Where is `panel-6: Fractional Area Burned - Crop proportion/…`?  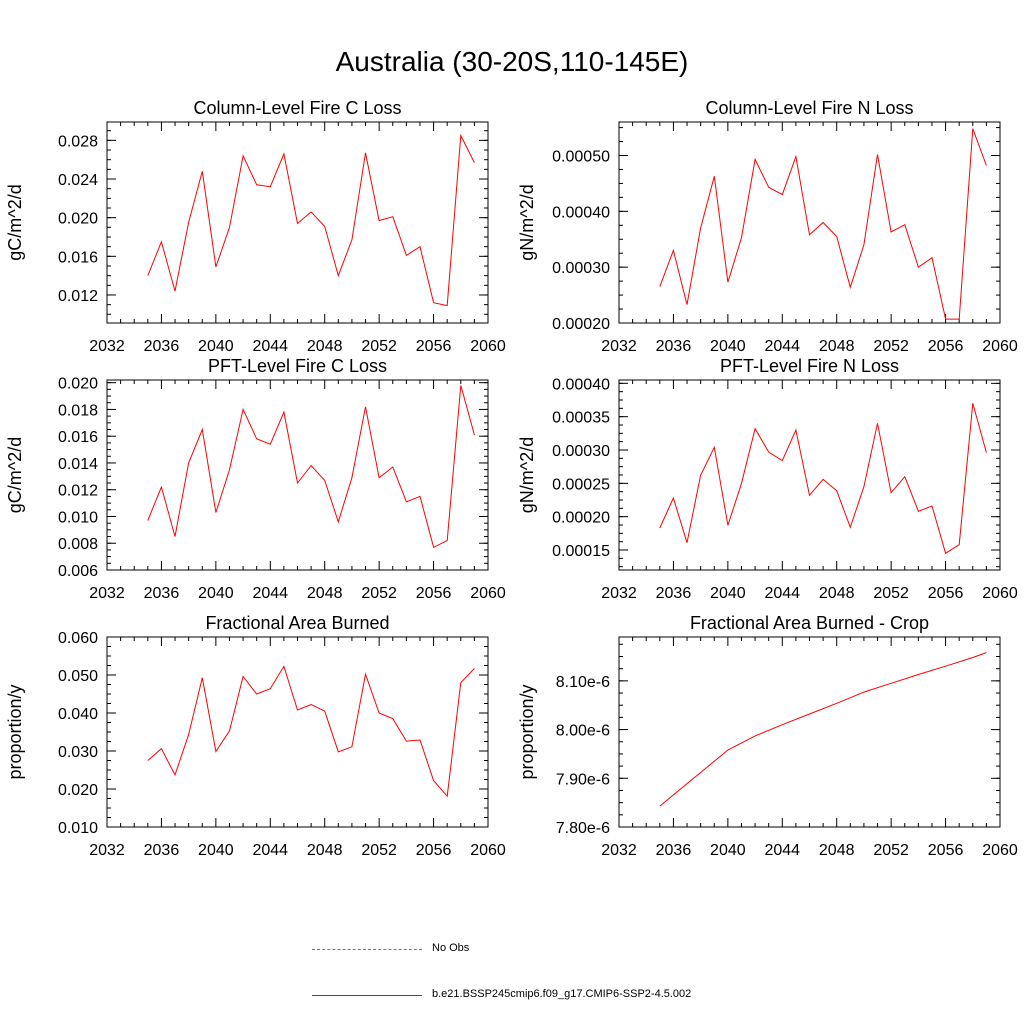
panel-6: Fractional Area Burned - Crop proportion/… is located at coordinates (767, 736).